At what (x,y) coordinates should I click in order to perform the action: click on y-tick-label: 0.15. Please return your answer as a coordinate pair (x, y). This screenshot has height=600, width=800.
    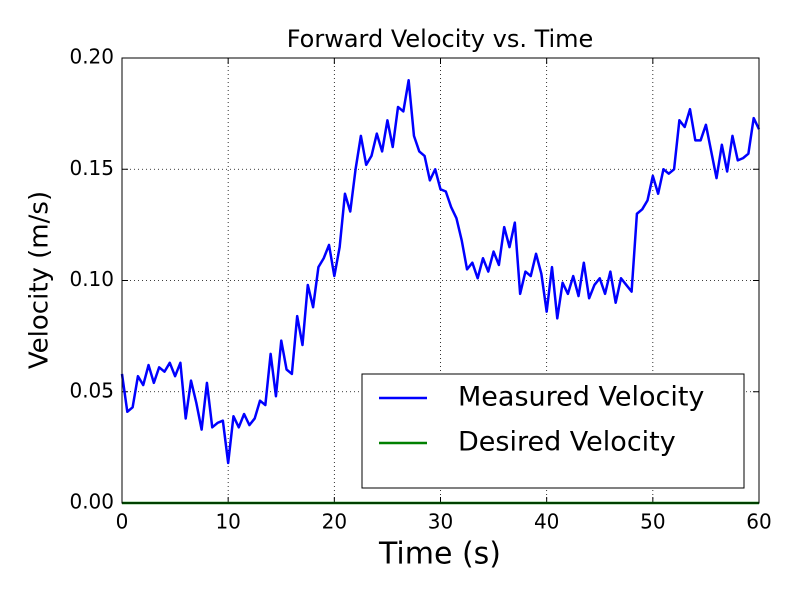
    Looking at the image, I should click on (91, 168).